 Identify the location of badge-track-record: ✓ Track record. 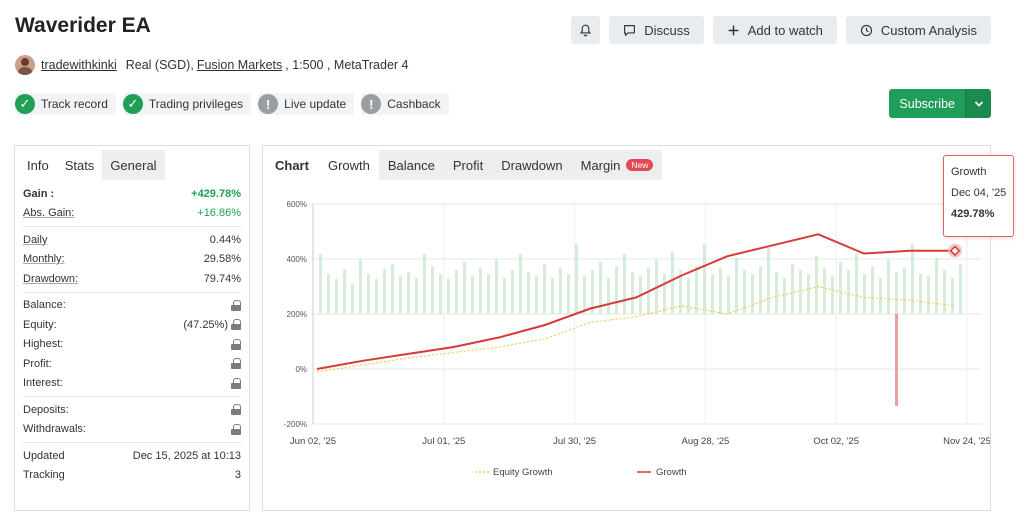
(65, 104).